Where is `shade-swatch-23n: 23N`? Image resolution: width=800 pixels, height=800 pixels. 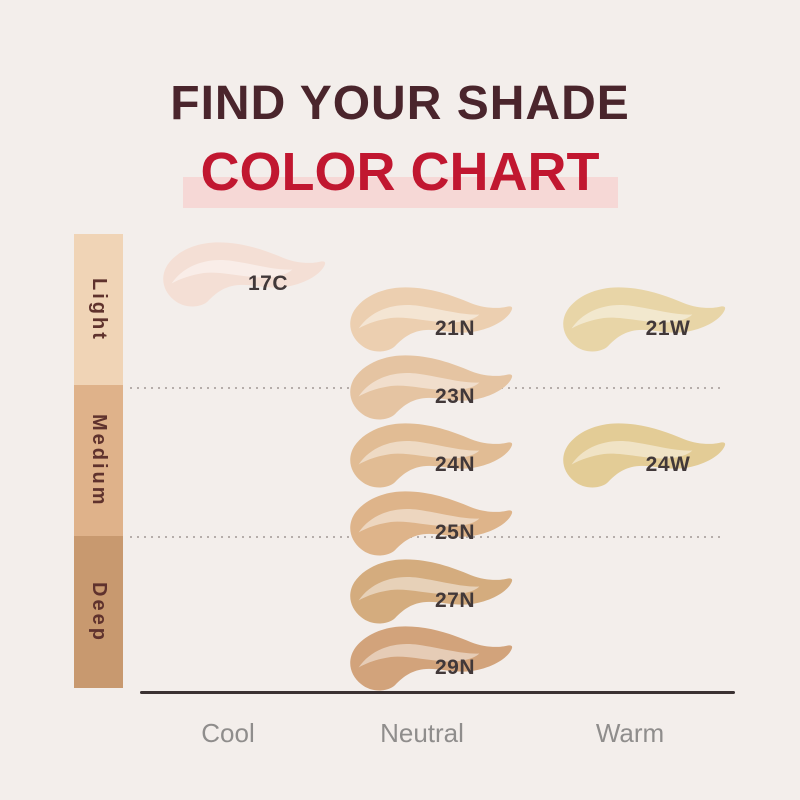 shade-swatch-23n: 23N is located at coordinates (430, 386).